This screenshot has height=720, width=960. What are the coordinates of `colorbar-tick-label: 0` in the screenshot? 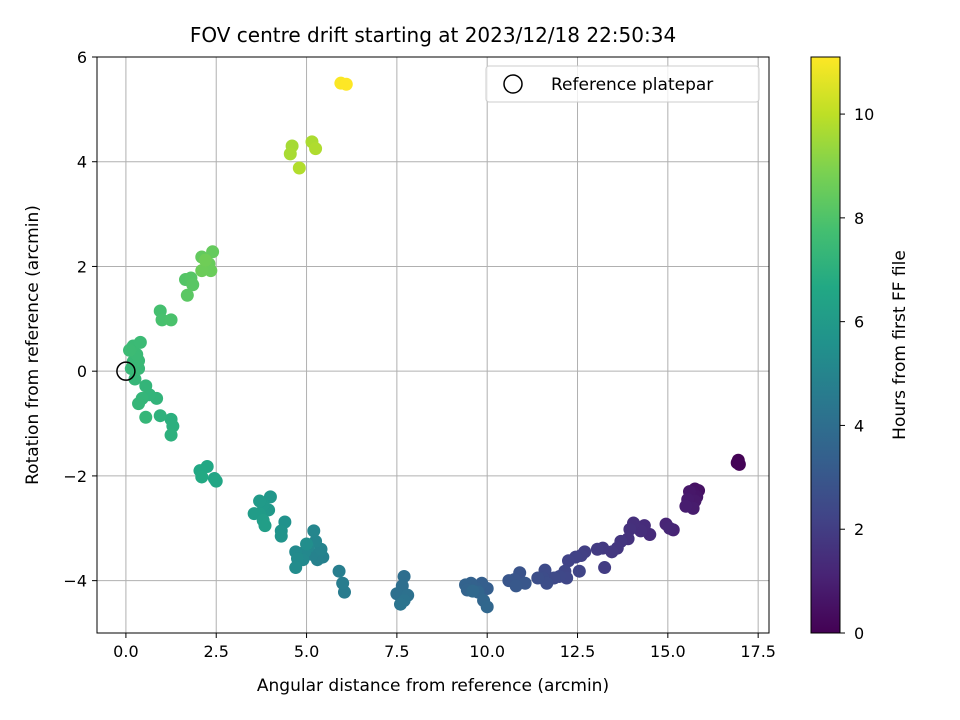 It's located at (859, 633).